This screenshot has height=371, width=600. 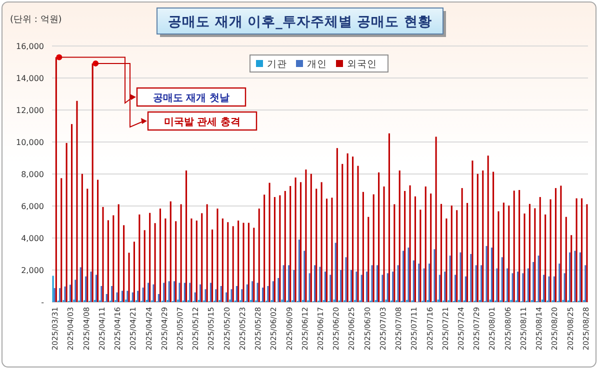 I want to click on y-axis-title: (단위 : 억원), so click(x=36, y=20).